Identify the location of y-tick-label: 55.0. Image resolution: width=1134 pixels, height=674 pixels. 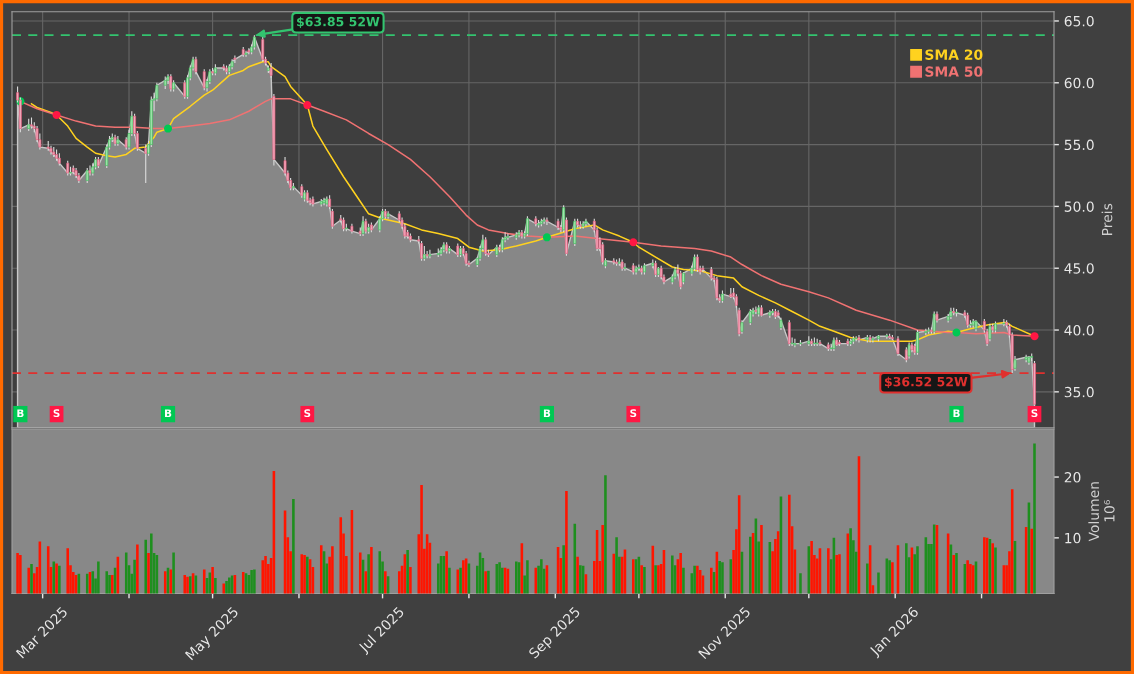
(1079, 145).